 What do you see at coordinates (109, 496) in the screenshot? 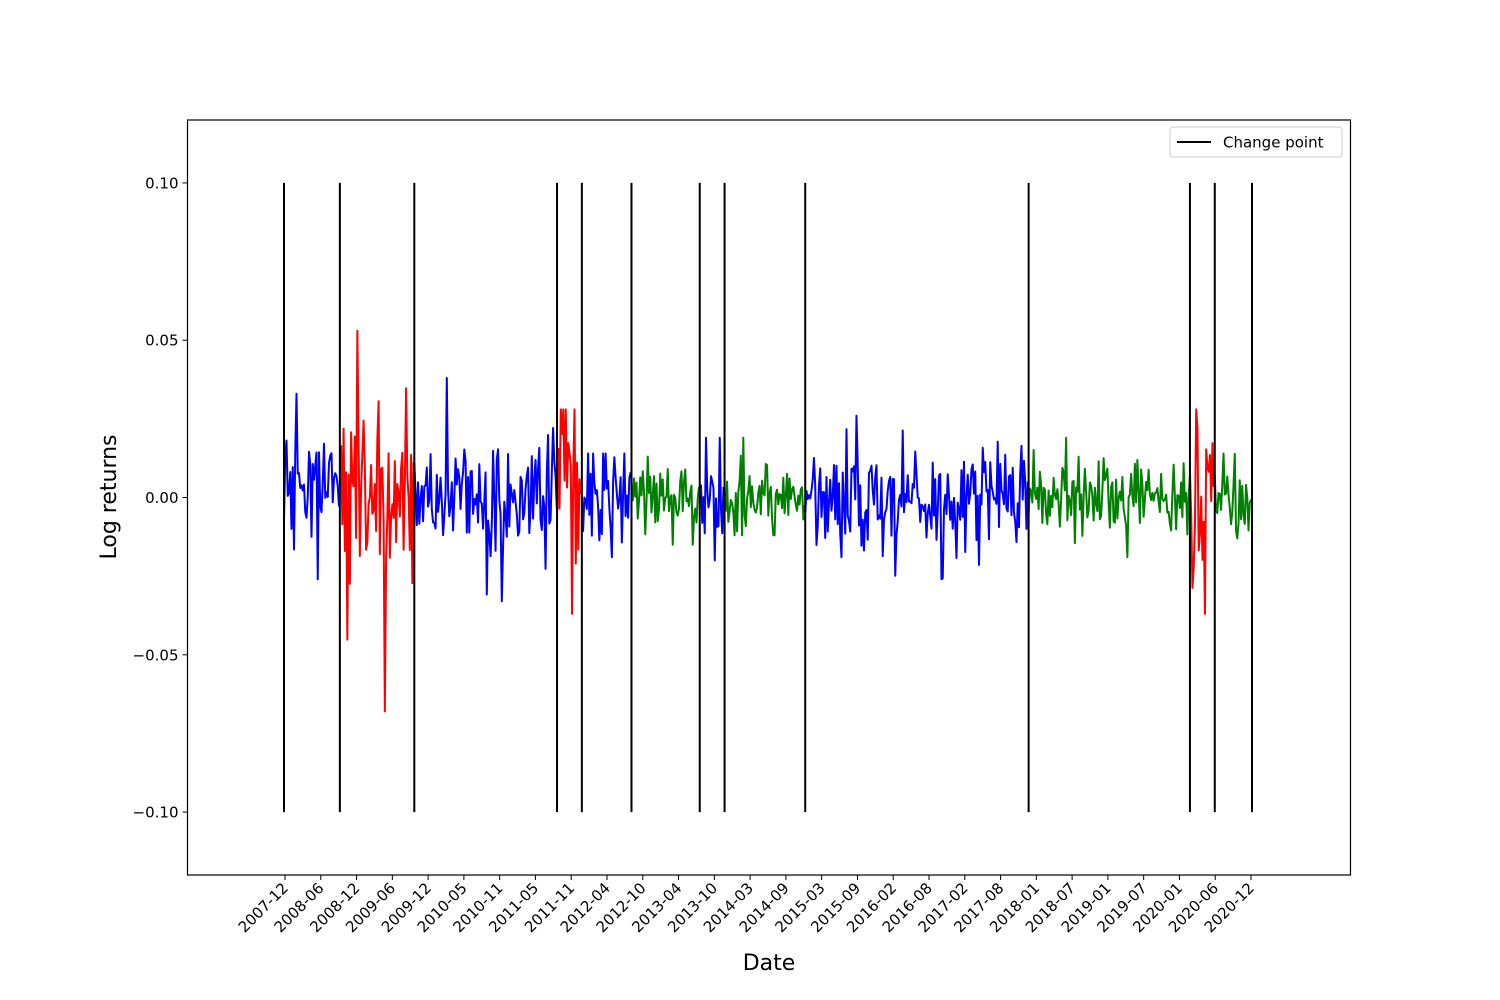
I see `y-axis-title: Log returns` at bounding box center [109, 496].